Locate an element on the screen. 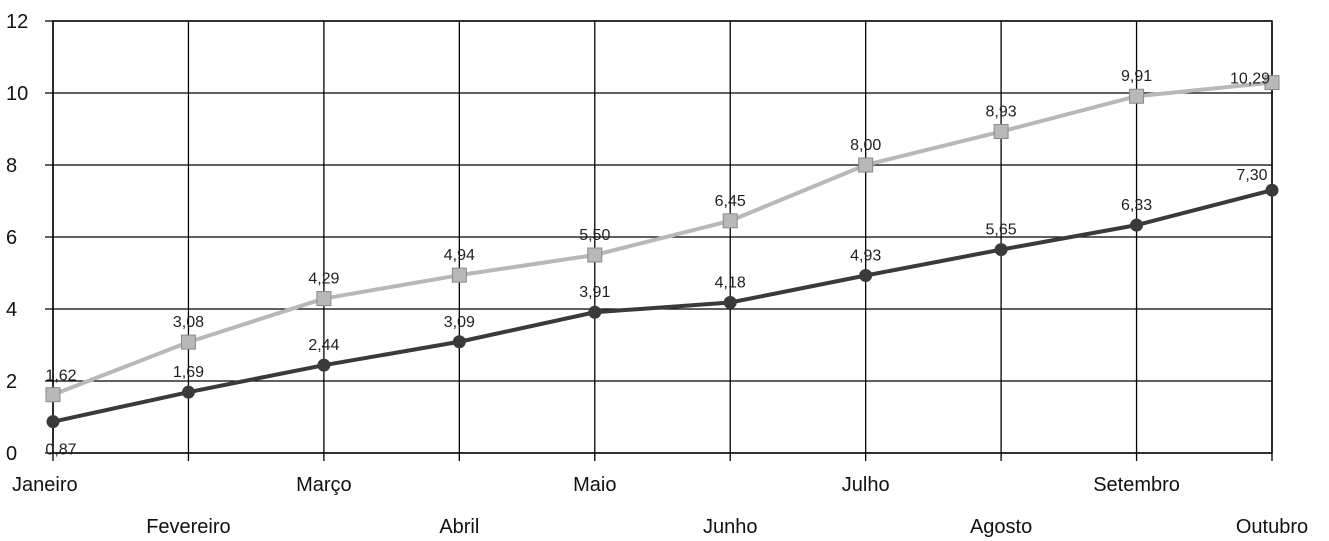 The height and width of the screenshot is (541, 1329). data-label: 9,91 is located at coordinates (1136, 76).